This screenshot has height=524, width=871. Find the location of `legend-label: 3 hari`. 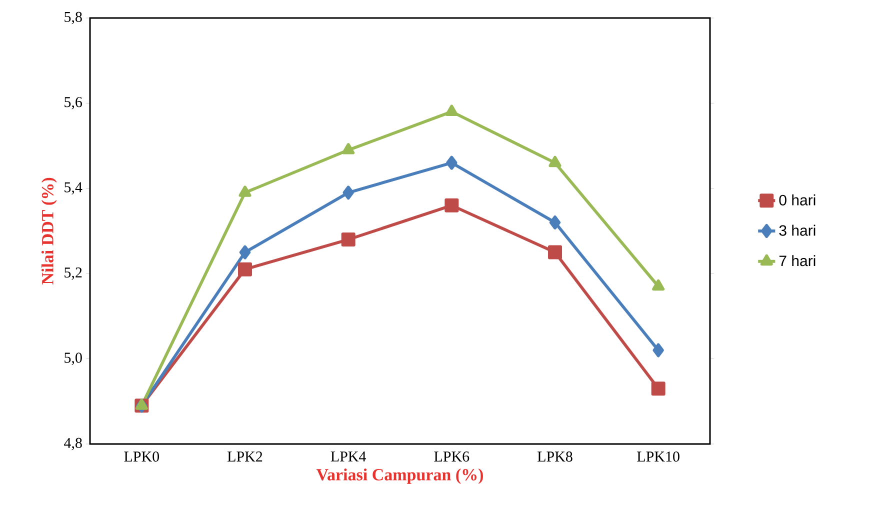

legend-label: 3 hari is located at coordinates (797, 230).